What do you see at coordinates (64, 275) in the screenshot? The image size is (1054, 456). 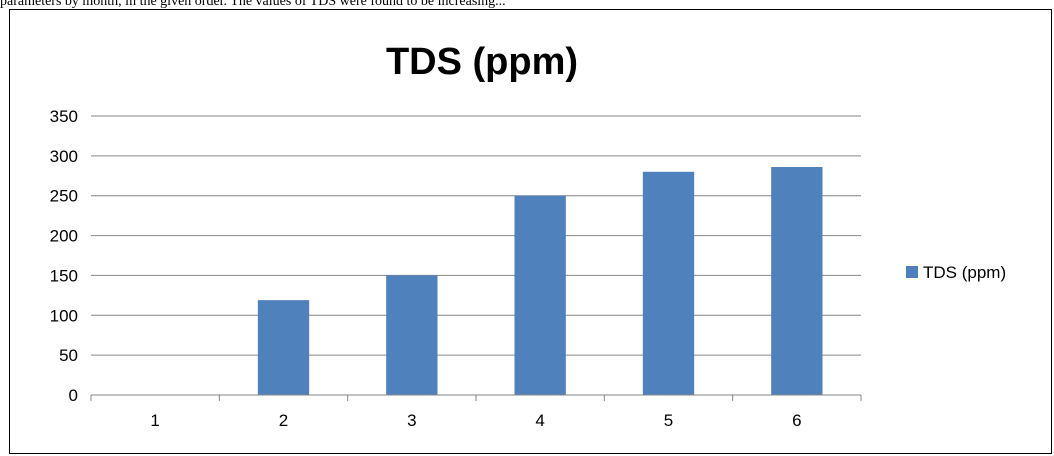 I see `y-tick-label-150: 150` at bounding box center [64, 275].